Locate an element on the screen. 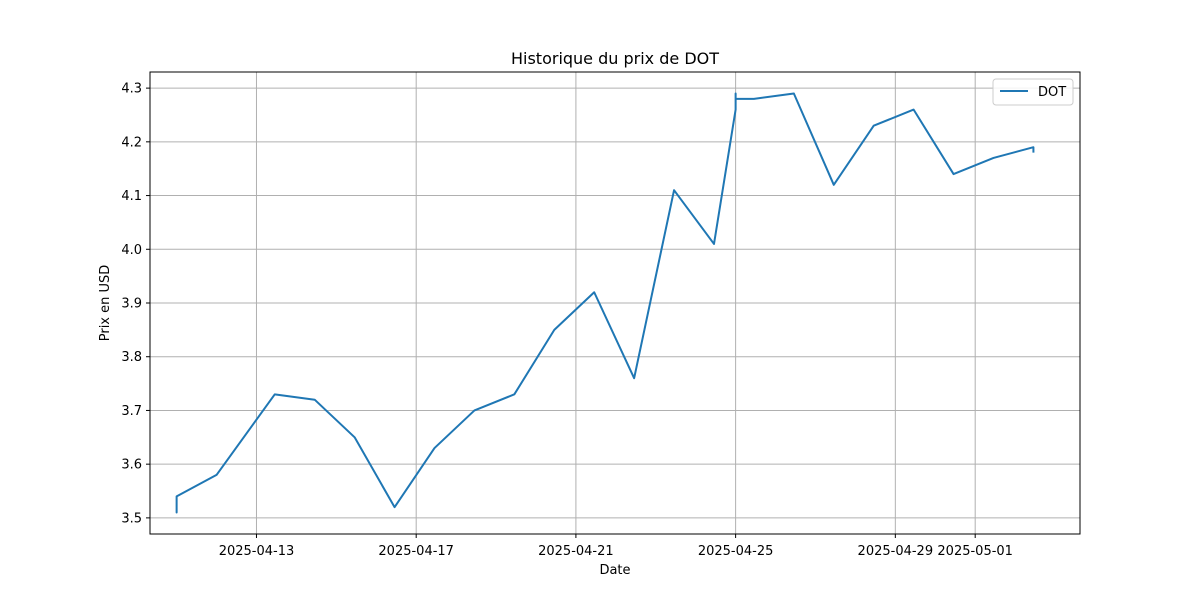 Image resolution: width=1200 pixels, height=604 pixels. y-tick-label: 4.1 is located at coordinates (131, 196).